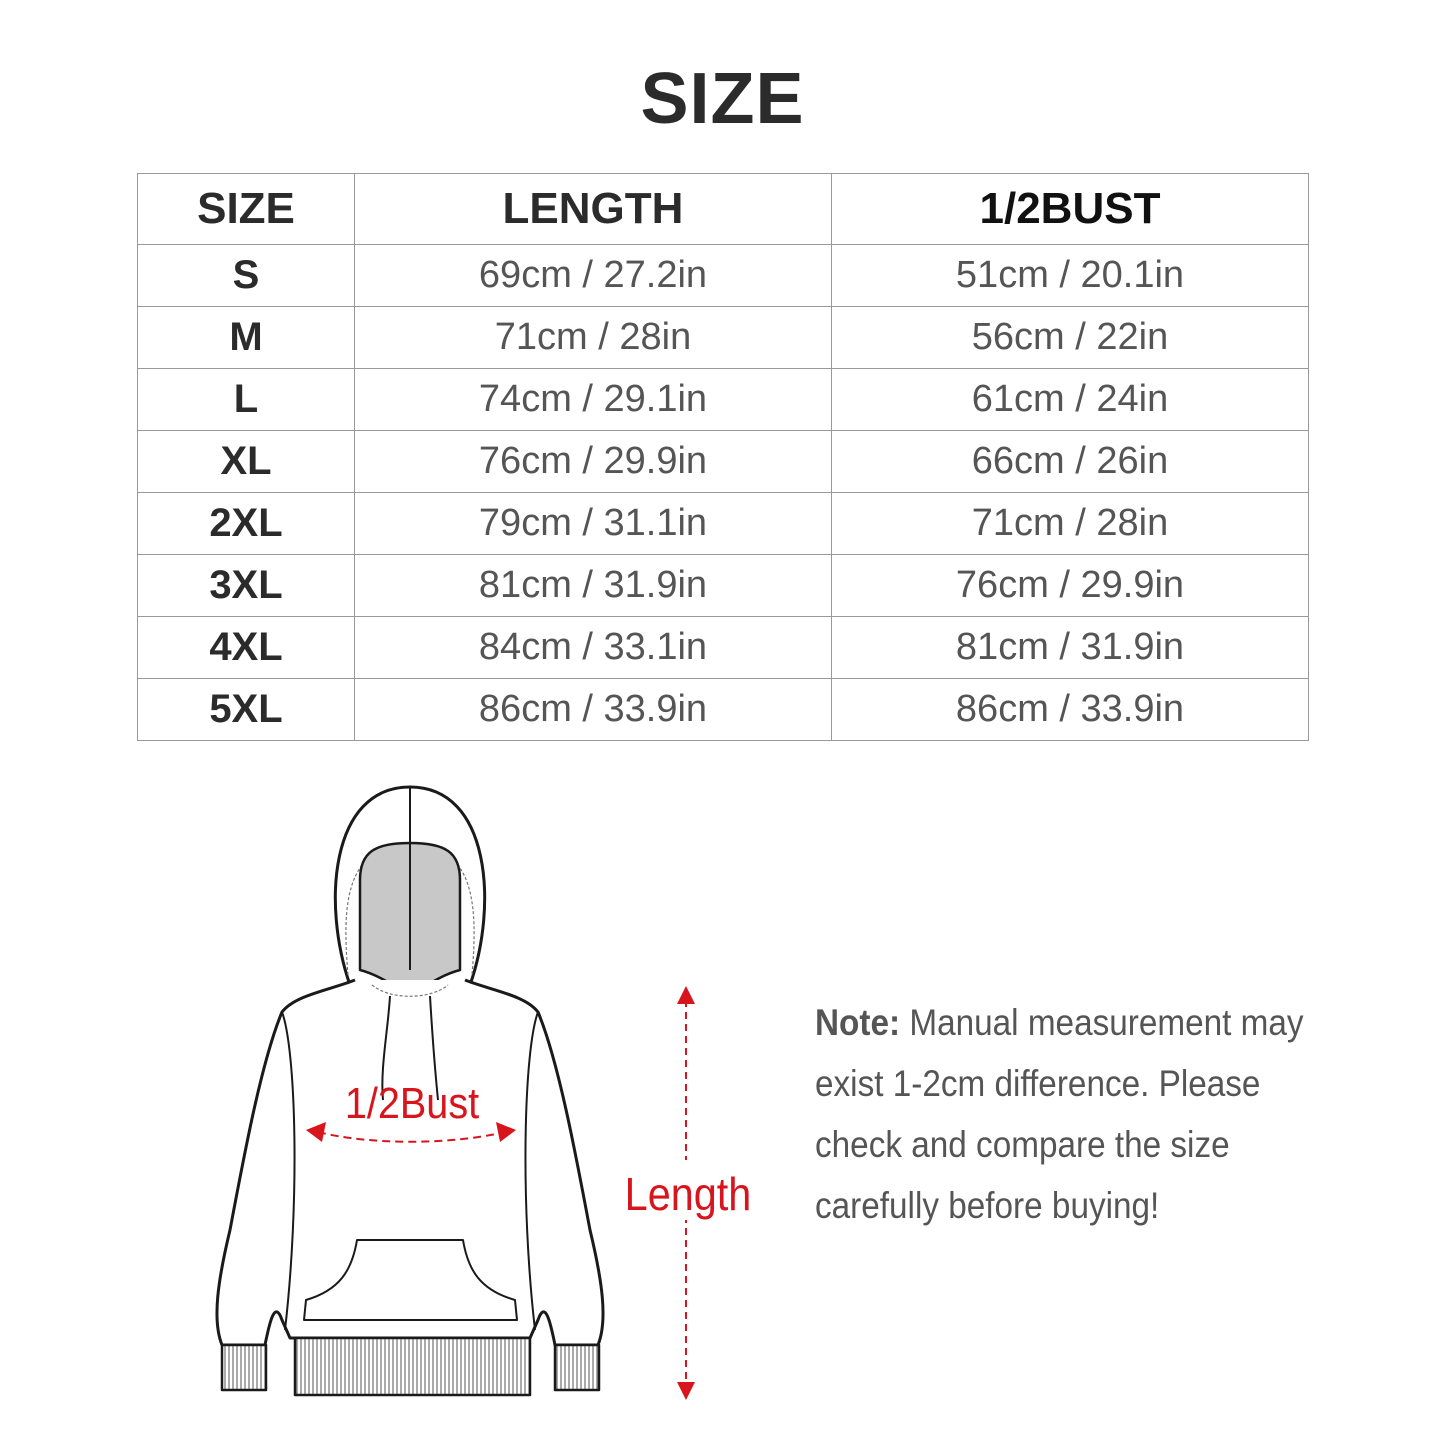 Image resolution: width=1445 pixels, height=1445 pixels. Describe the element at coordinates (686, 995) in the screenshot. I see `length-arrow-top-head` at that location.